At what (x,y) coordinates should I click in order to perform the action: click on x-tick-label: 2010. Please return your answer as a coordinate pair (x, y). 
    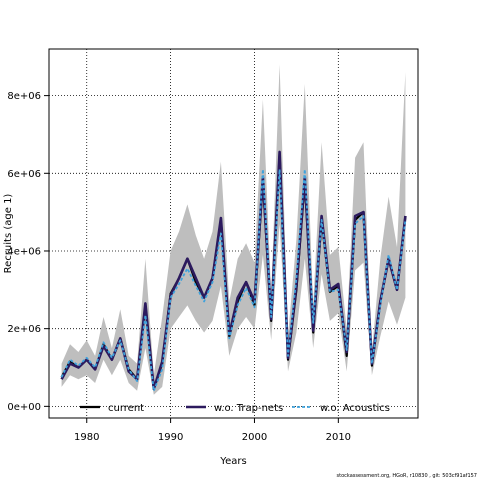
    Looking at the image, I should click on (338, 437).